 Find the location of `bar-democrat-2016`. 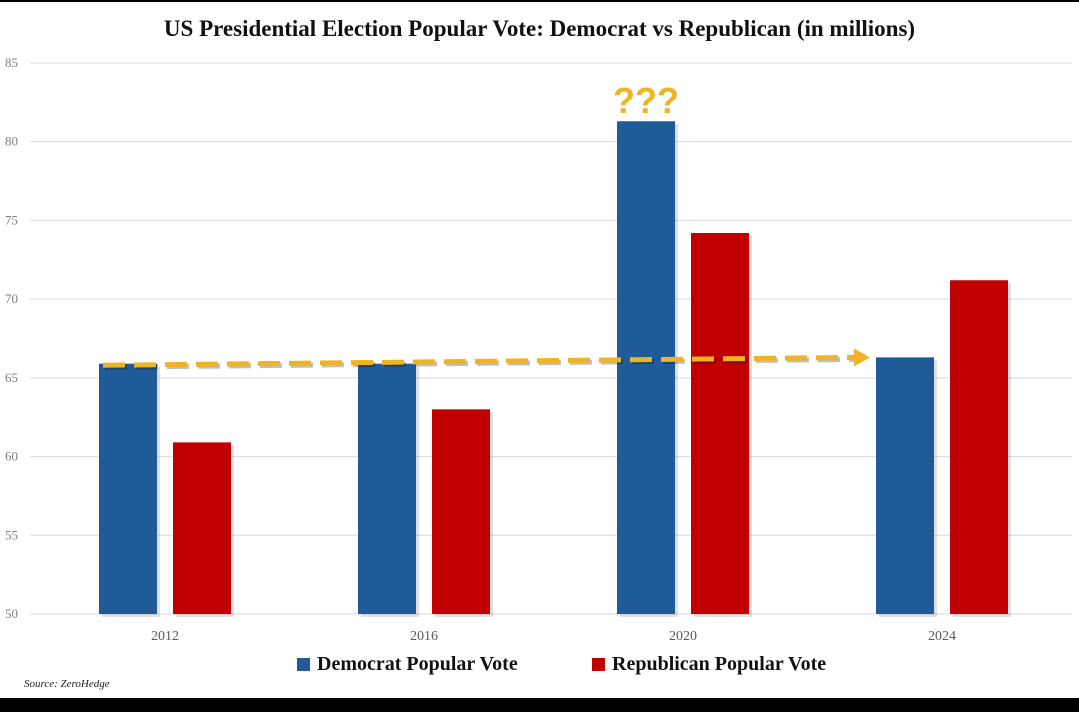

bar-democrat-2016 is located at coordinates (387, 488).